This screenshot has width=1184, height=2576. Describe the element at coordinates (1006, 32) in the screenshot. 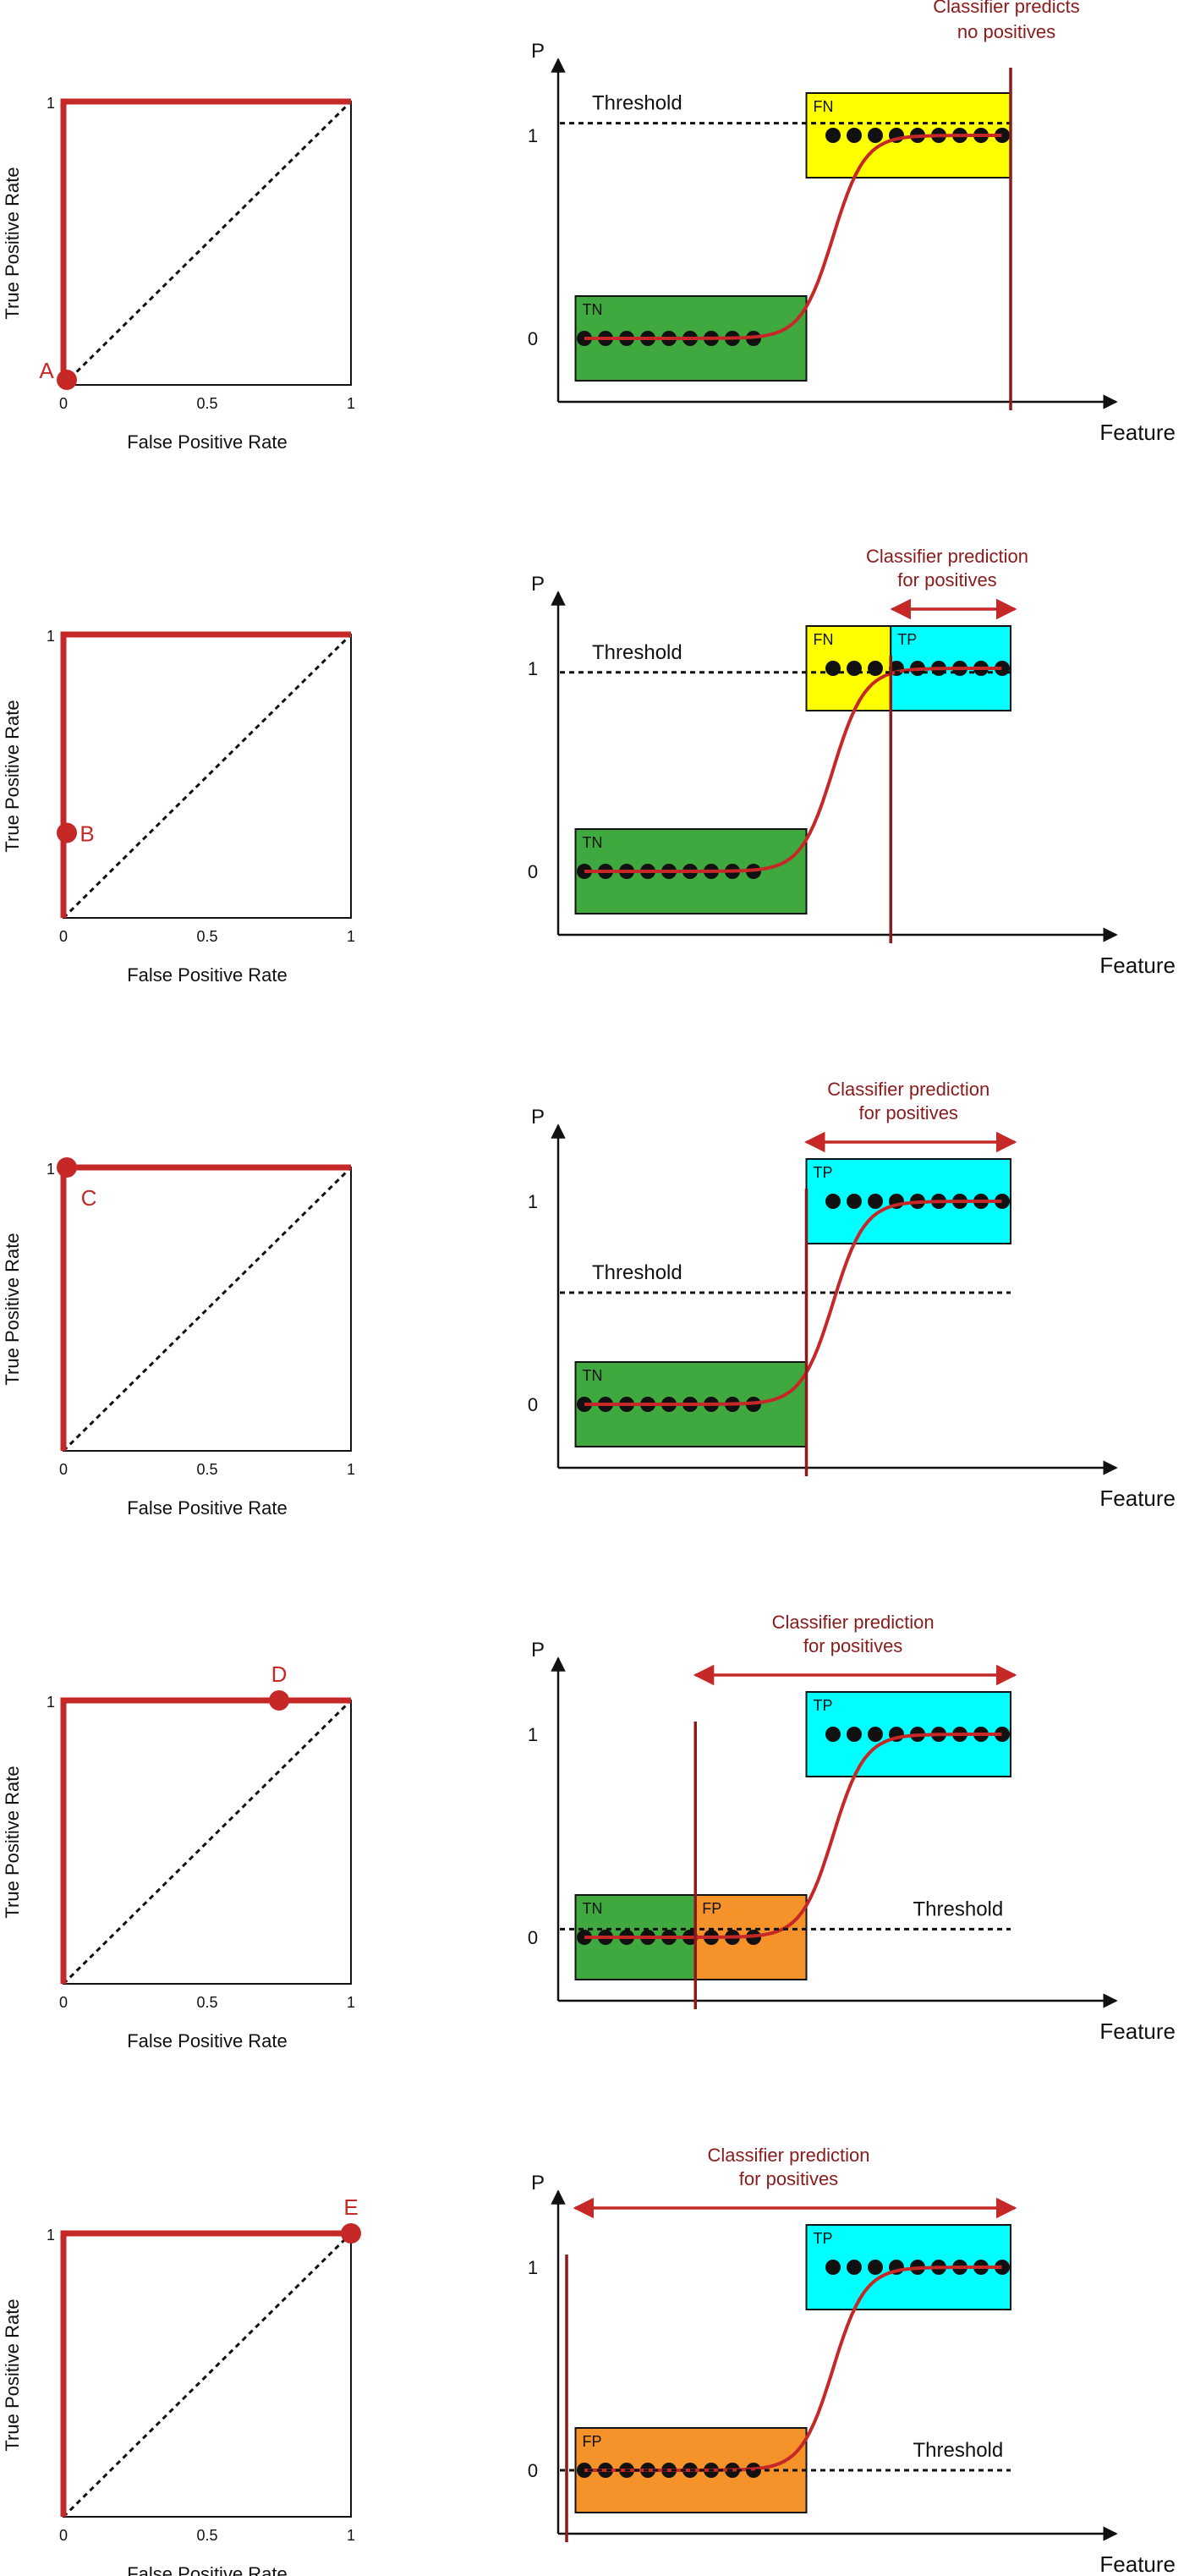

I see `annotation-line-2: no positives` at that location.